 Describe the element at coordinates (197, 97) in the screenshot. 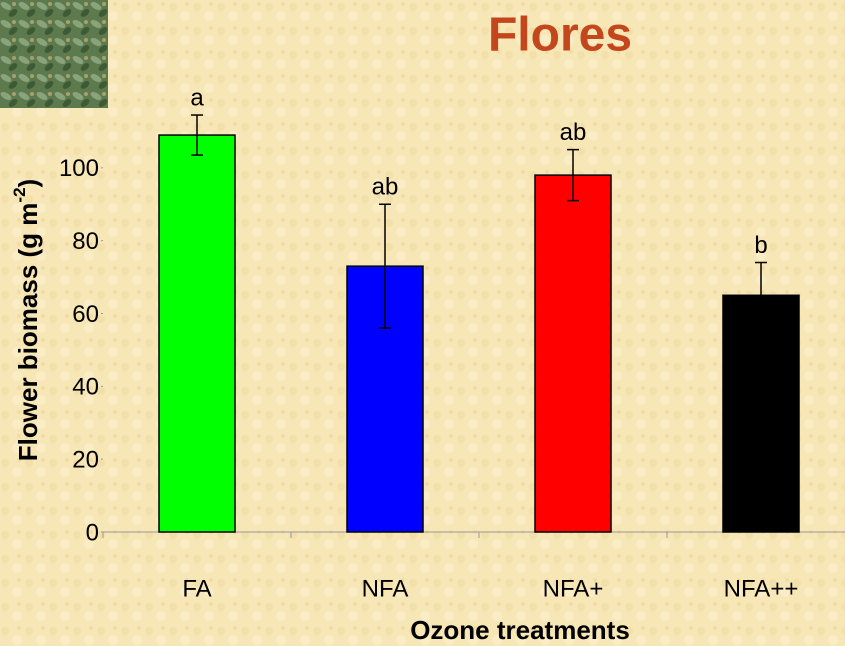

I see `significance-label: a` at that location.